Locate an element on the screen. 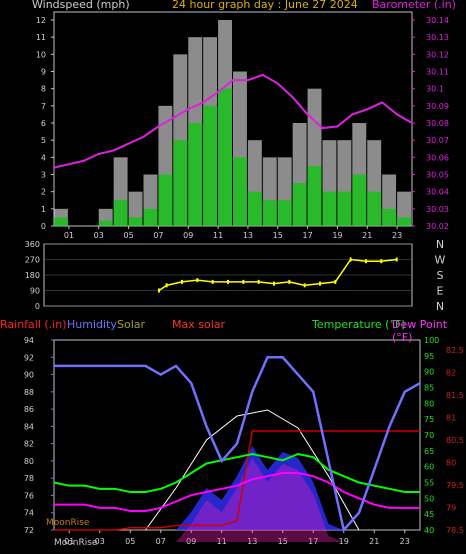  panel3-xtick-label: 09 is located at coordinates (191, 541).